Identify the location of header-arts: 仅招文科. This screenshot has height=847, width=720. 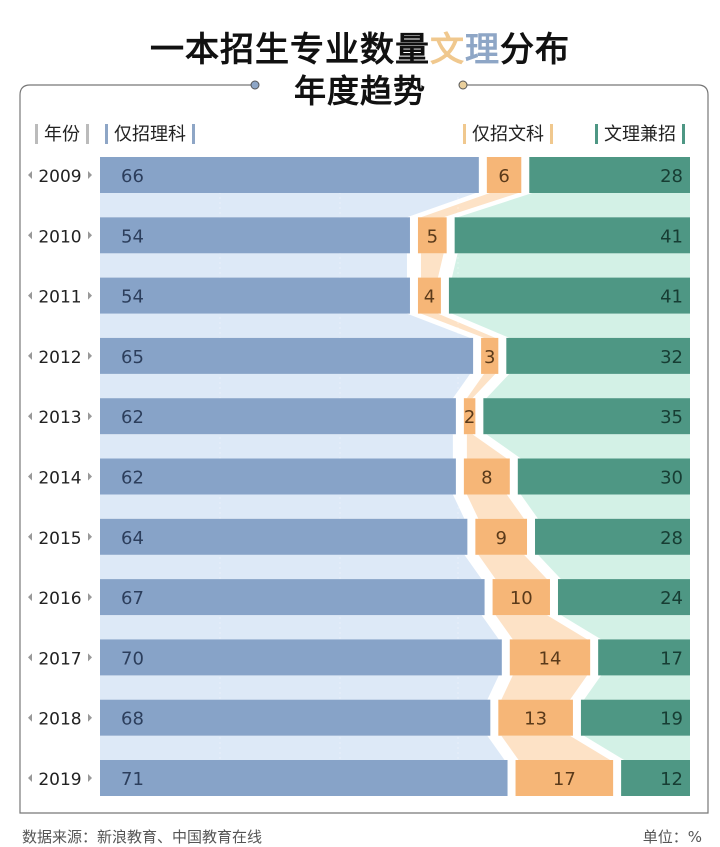
(508, 134).